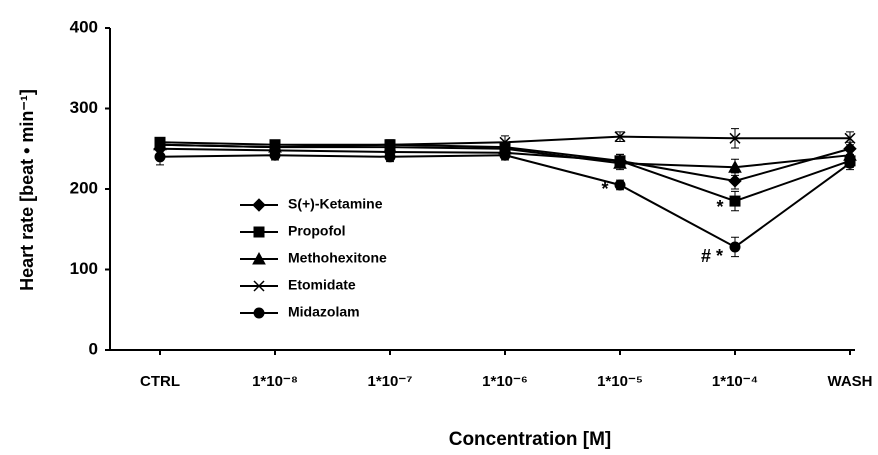  I want to click on x-tick-label: WASH, so click(850, 381).